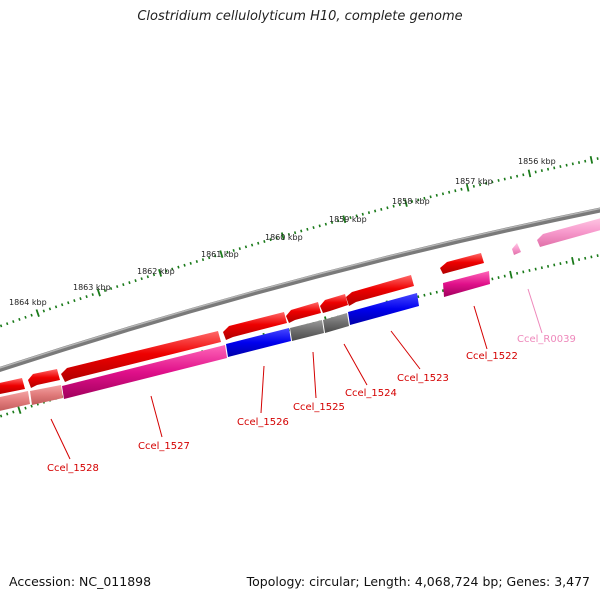  What do you see at coordinates (319, 407) in the screenshot?
I see `gene-label-1525: Ccel_1525` at bounding box center [319, 407].